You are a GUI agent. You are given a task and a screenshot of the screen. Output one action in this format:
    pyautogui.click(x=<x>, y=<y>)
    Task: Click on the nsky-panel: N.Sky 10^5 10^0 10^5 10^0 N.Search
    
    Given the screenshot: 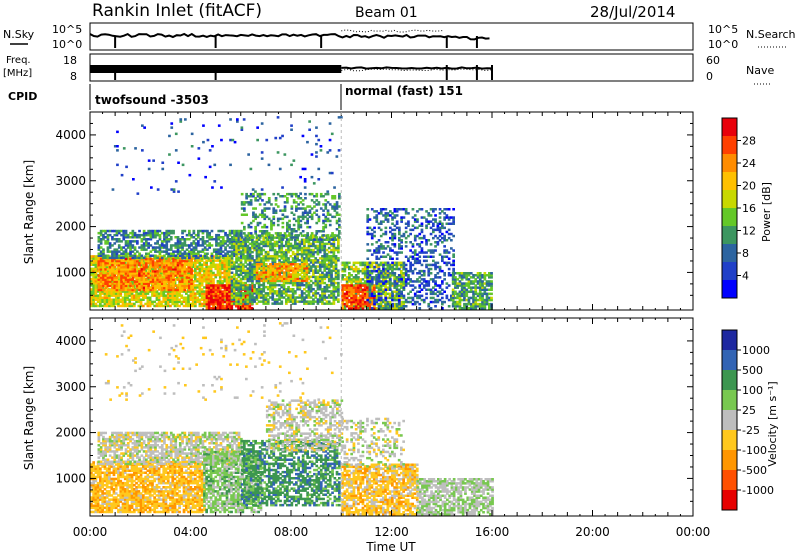 What is the action you would take?
    pyautogui.click(x=399, y=36)
    